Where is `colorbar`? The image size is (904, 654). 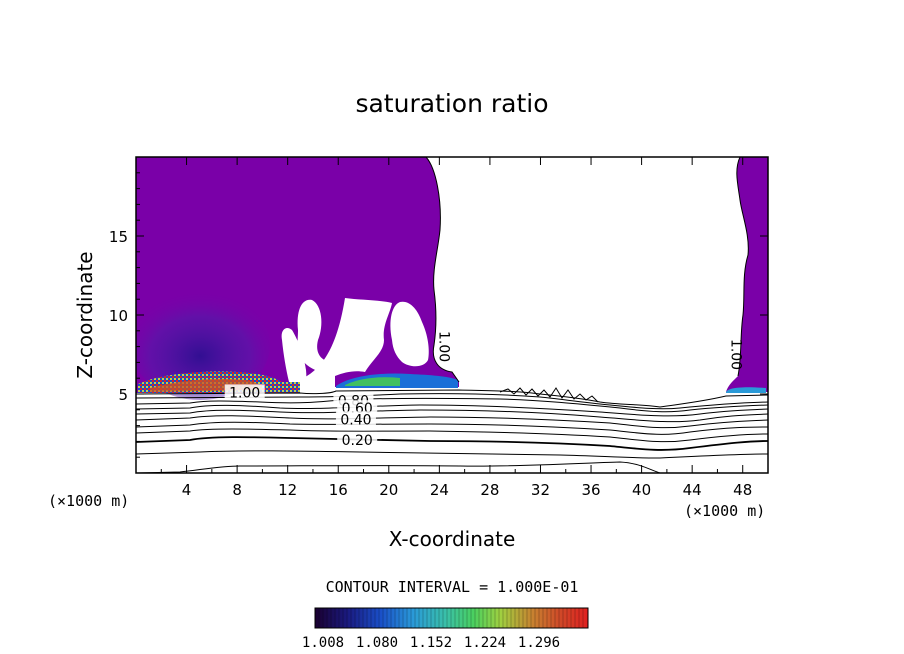
colorbar is located at coordinates (451, 618).